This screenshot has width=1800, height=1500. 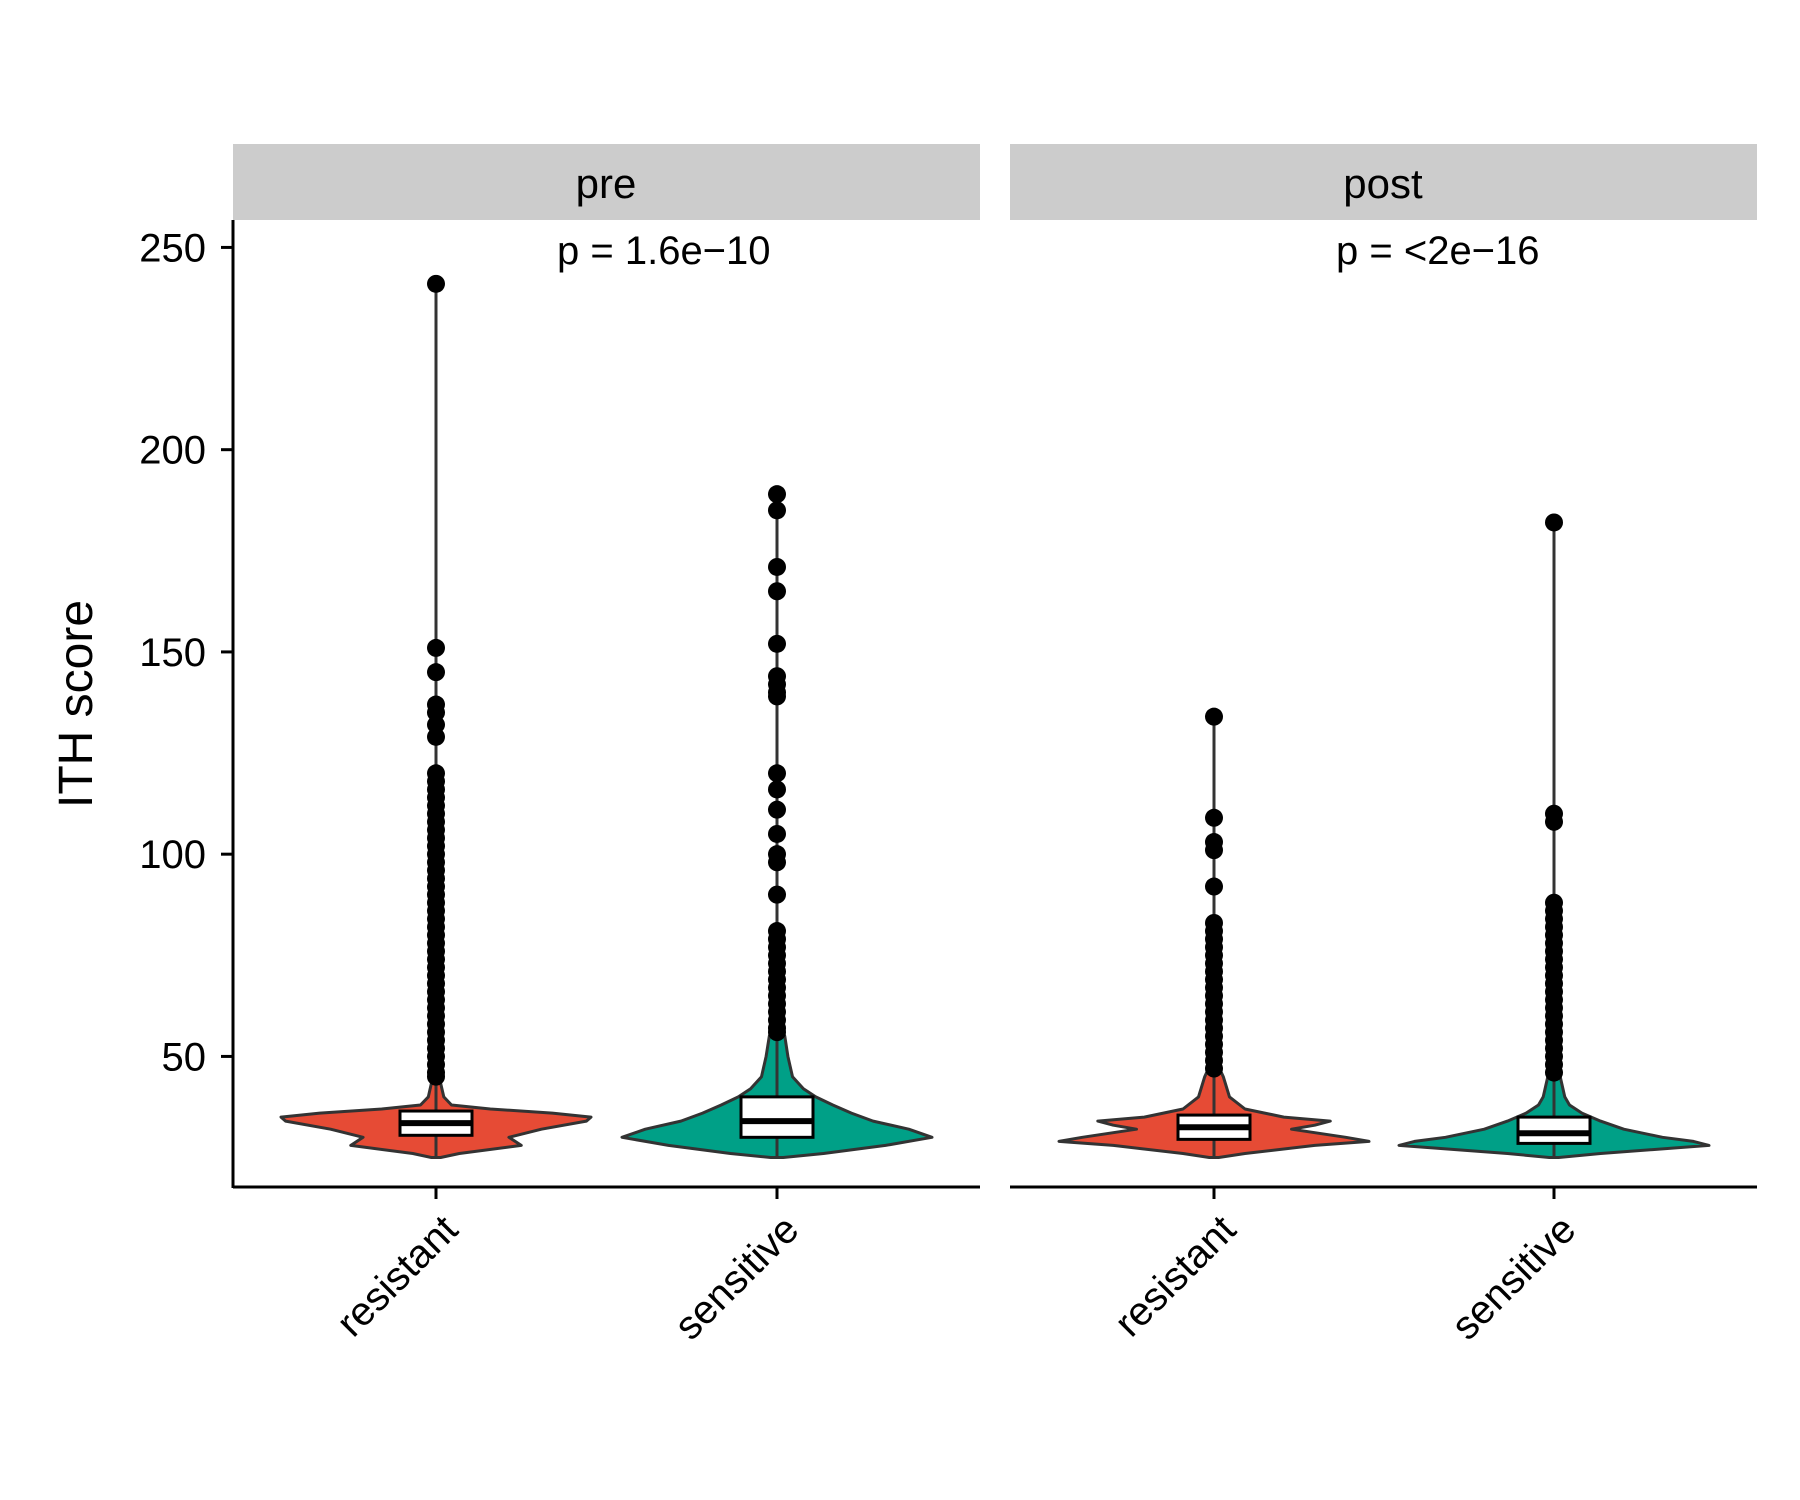 I want to click on panel-pre-sensitive-box, so click(x=777, y=1117).